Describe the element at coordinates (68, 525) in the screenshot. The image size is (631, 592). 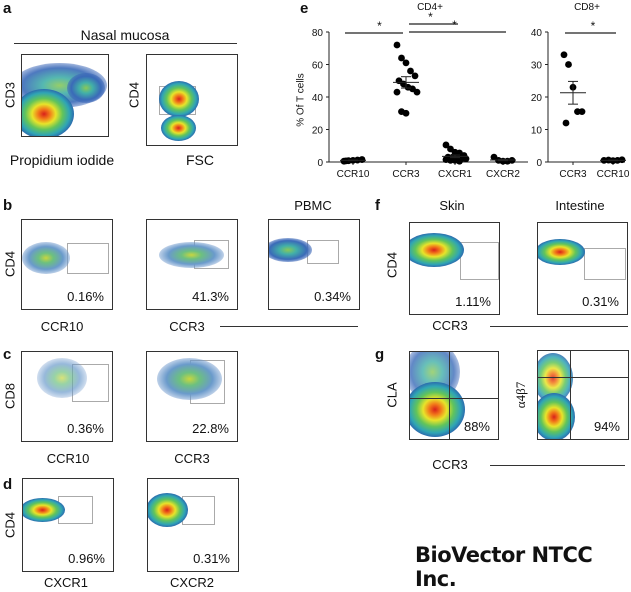
I see `flow-plot-d1: 0.96%` at that location.